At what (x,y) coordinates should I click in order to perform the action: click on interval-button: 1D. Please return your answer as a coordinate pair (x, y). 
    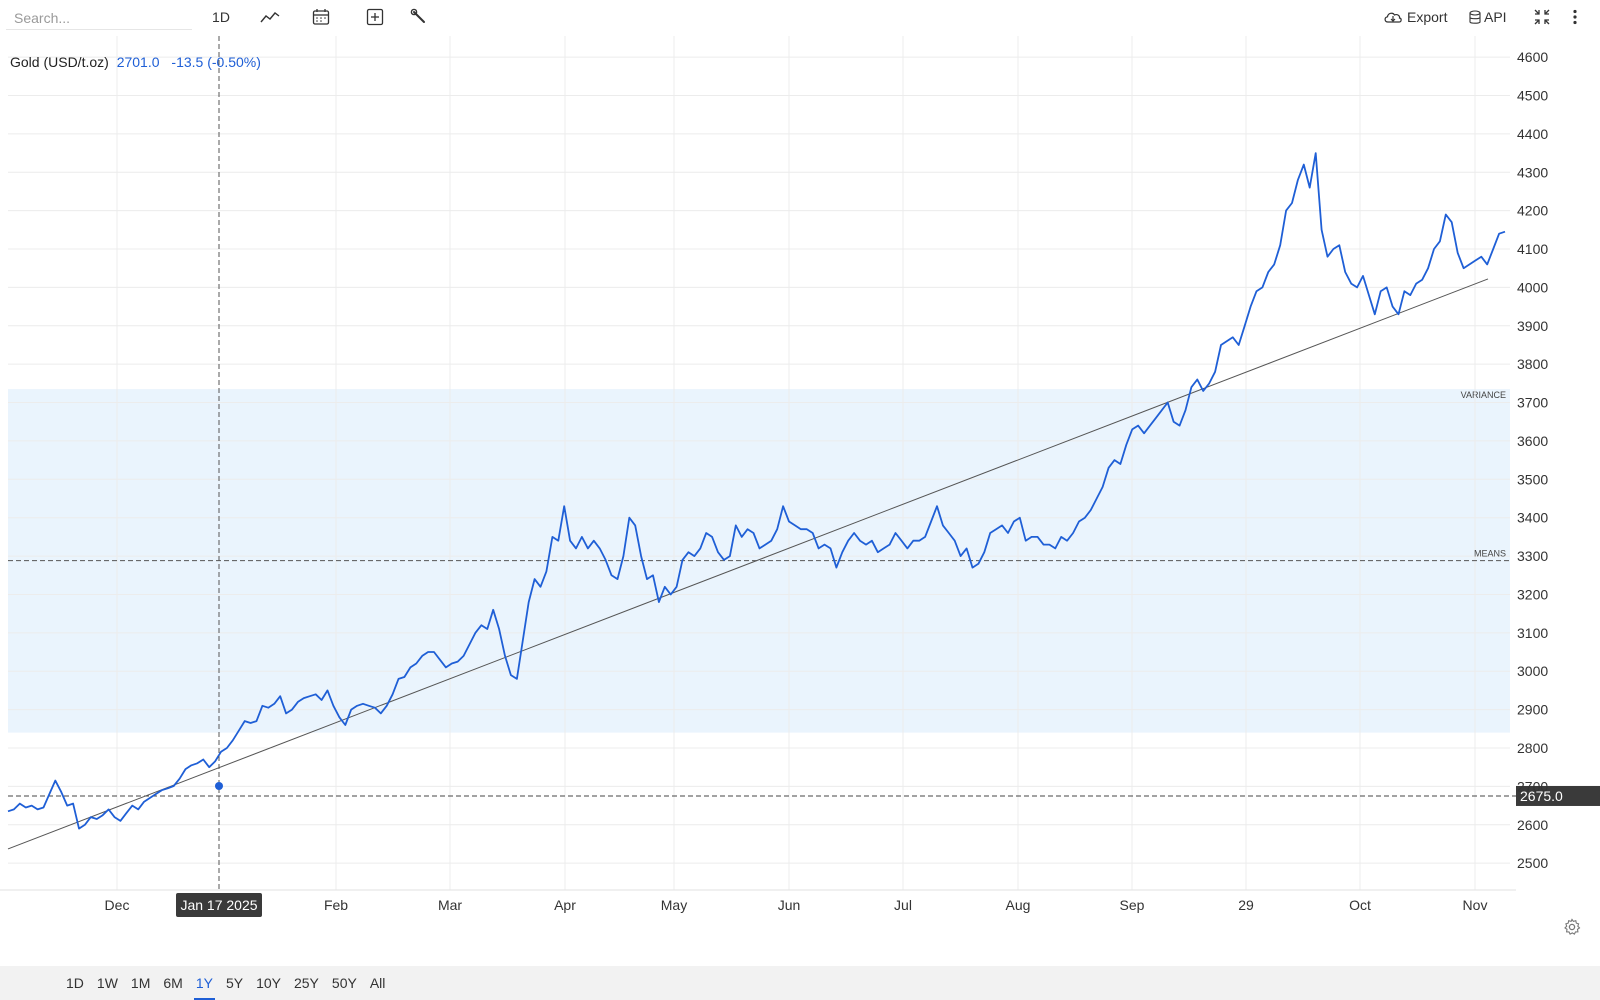
    Looking at the image, I should click on (221, 17).